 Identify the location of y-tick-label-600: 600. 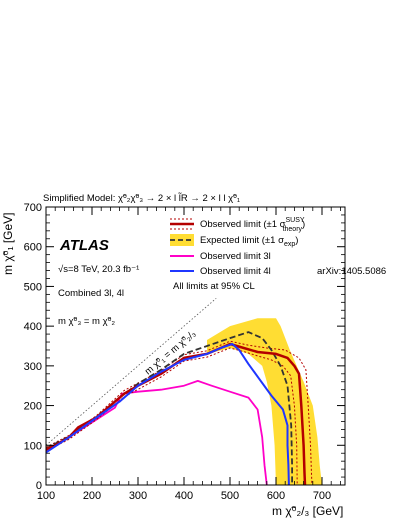
(33, 248).